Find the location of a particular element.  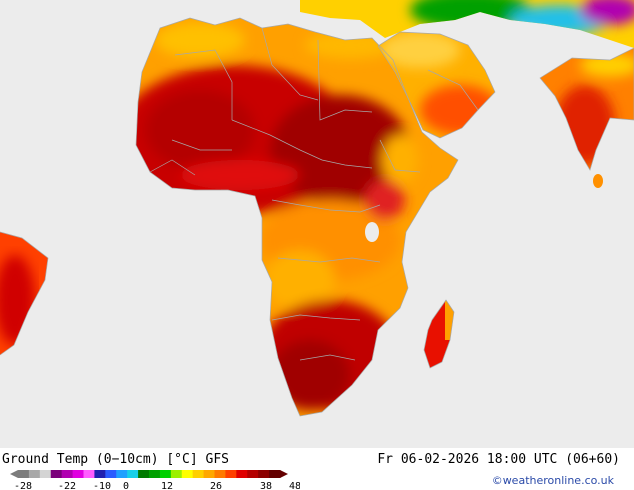

scale-tick-label: -28 is located at coordinates (23, 485).